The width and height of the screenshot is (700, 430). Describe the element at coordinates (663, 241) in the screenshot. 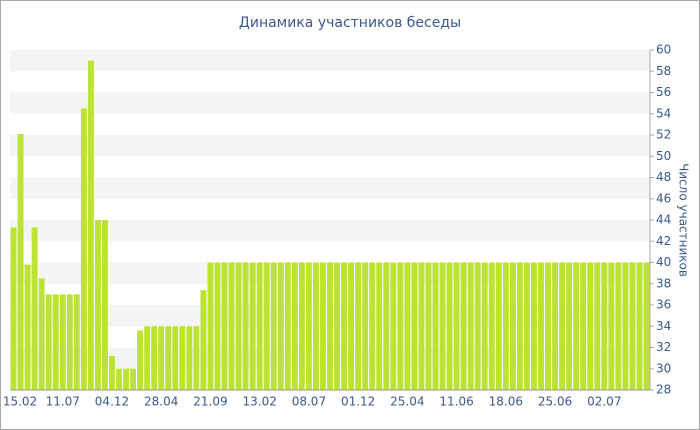

I see `y-tick-label: 42` at that location.